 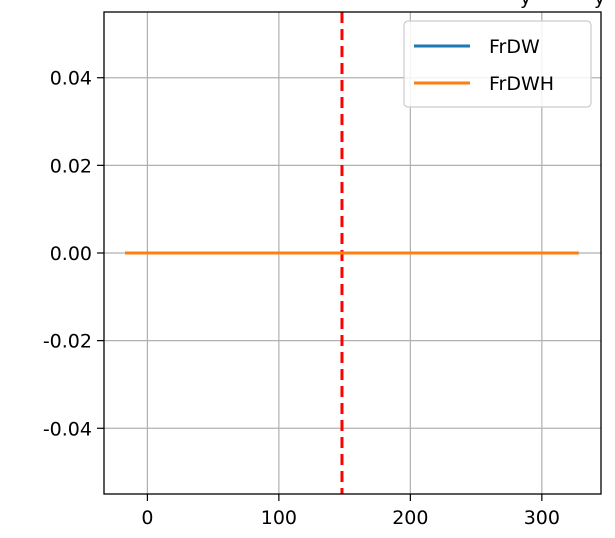 What do you see at coordinates (521, 84) in the screenshot?
I see `legend-label: FrDWH` at bounding box center [521, 84].